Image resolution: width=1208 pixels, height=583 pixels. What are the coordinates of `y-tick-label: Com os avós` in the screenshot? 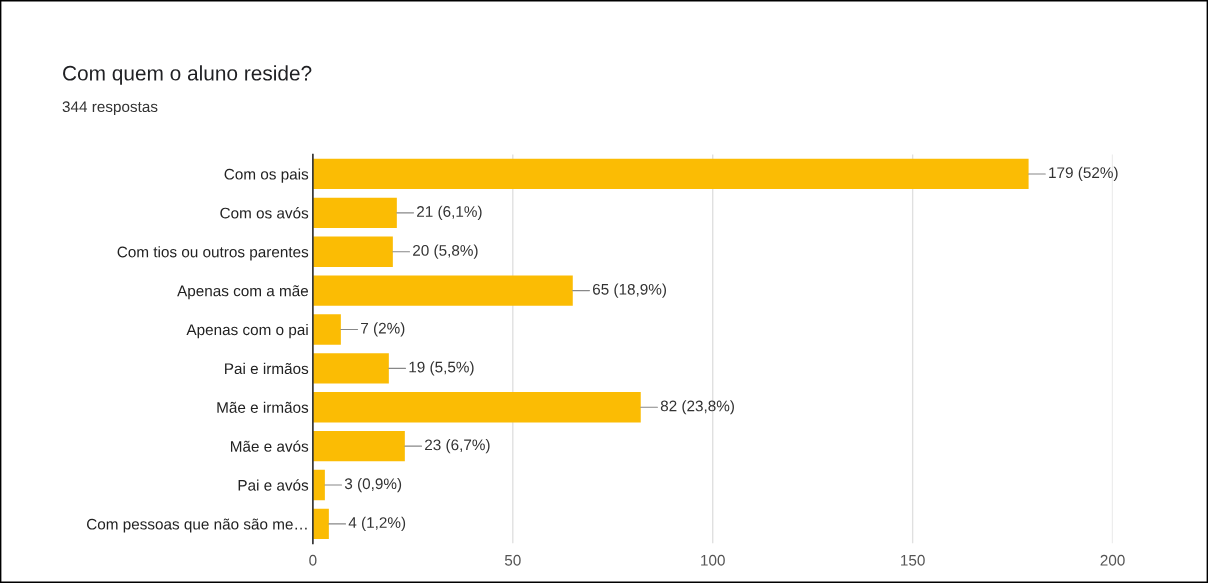 It's located at (264, 213).